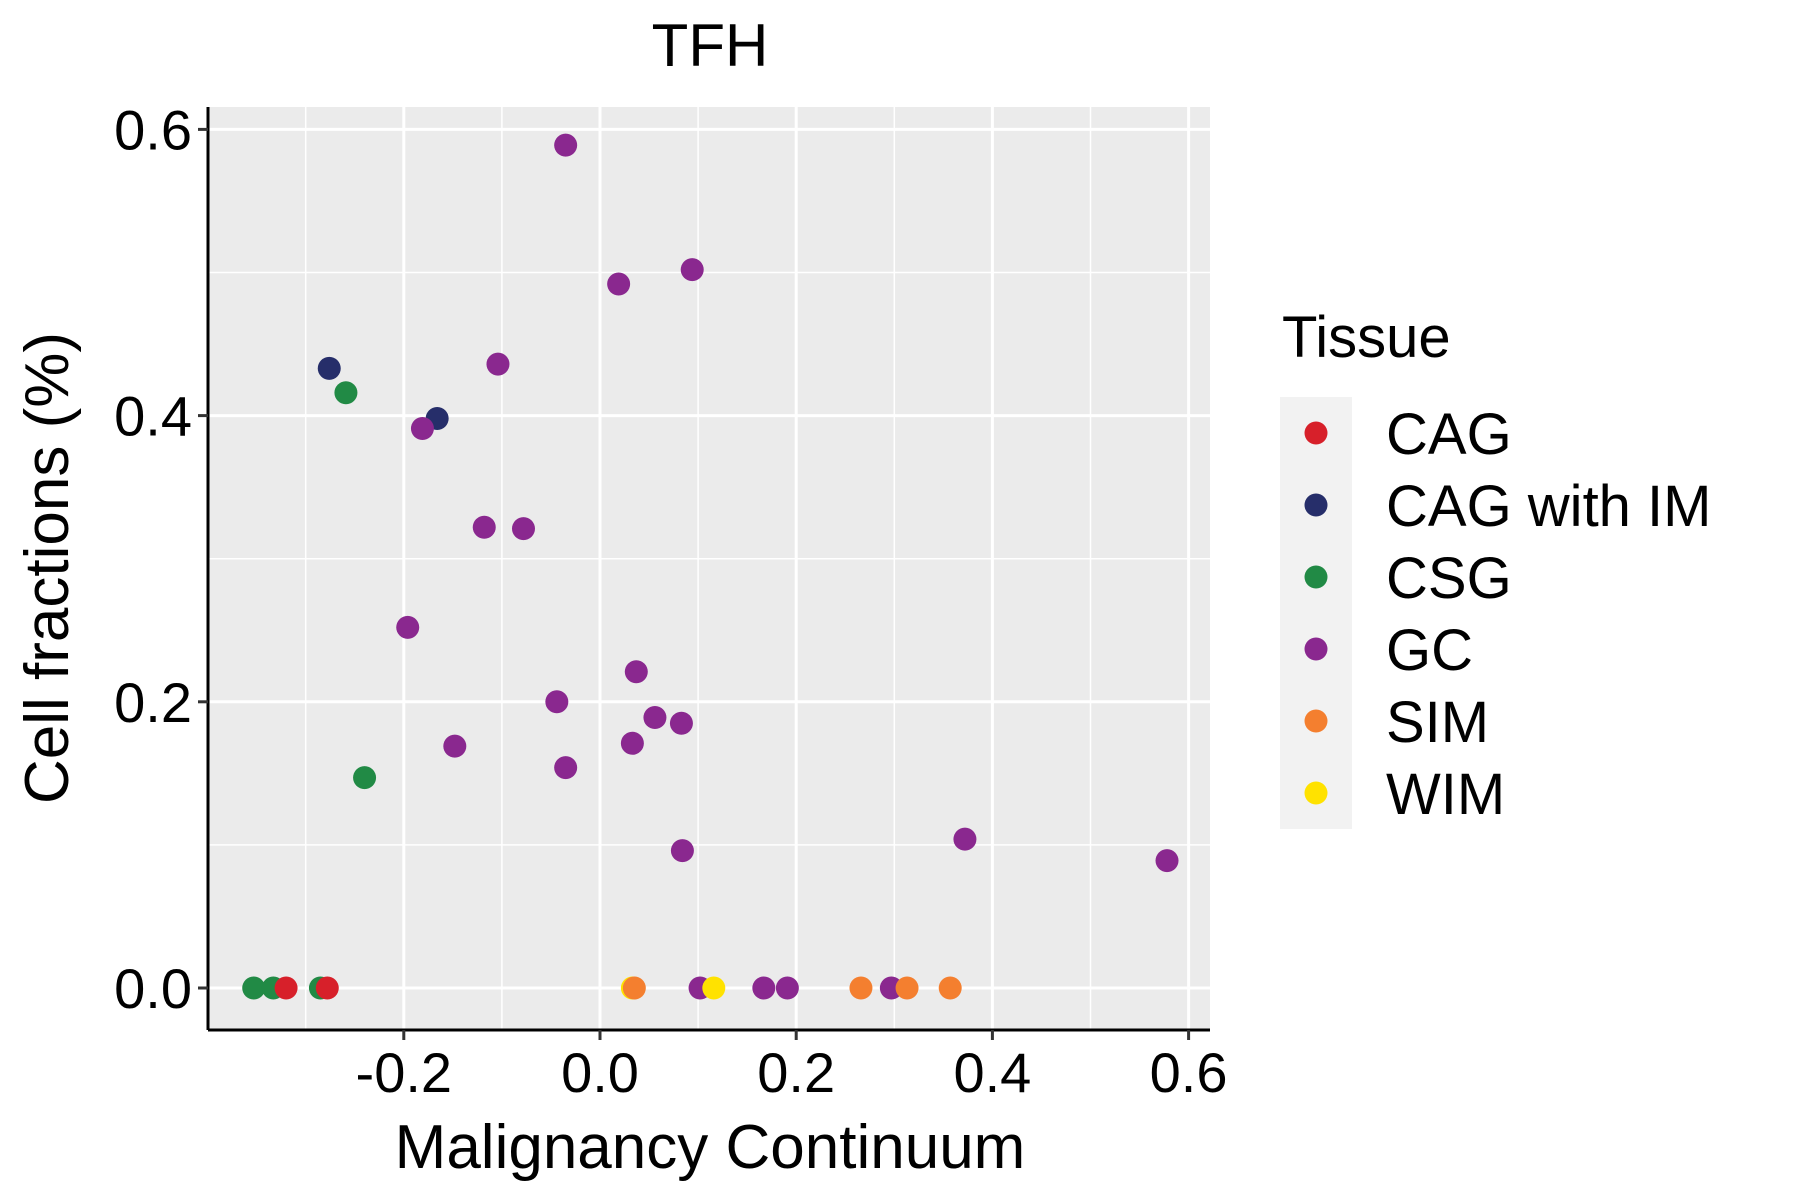  What do you see at coordinates (161, 559) in the screenshot?
I see `y-axis-ticks: 0.0 0.2 0.4 0.6` at bounding box center [161, 559].